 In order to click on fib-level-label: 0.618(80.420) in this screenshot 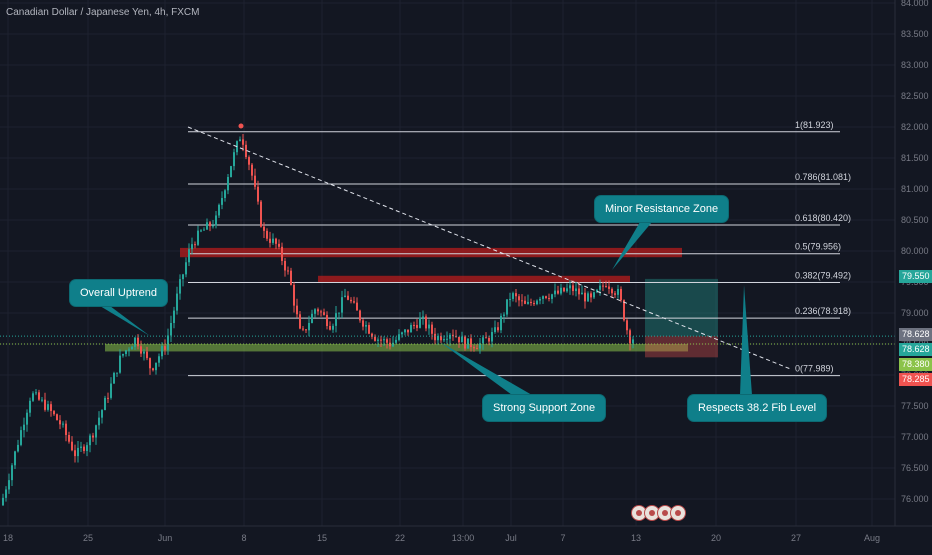, I will do `click(823, 218)`.